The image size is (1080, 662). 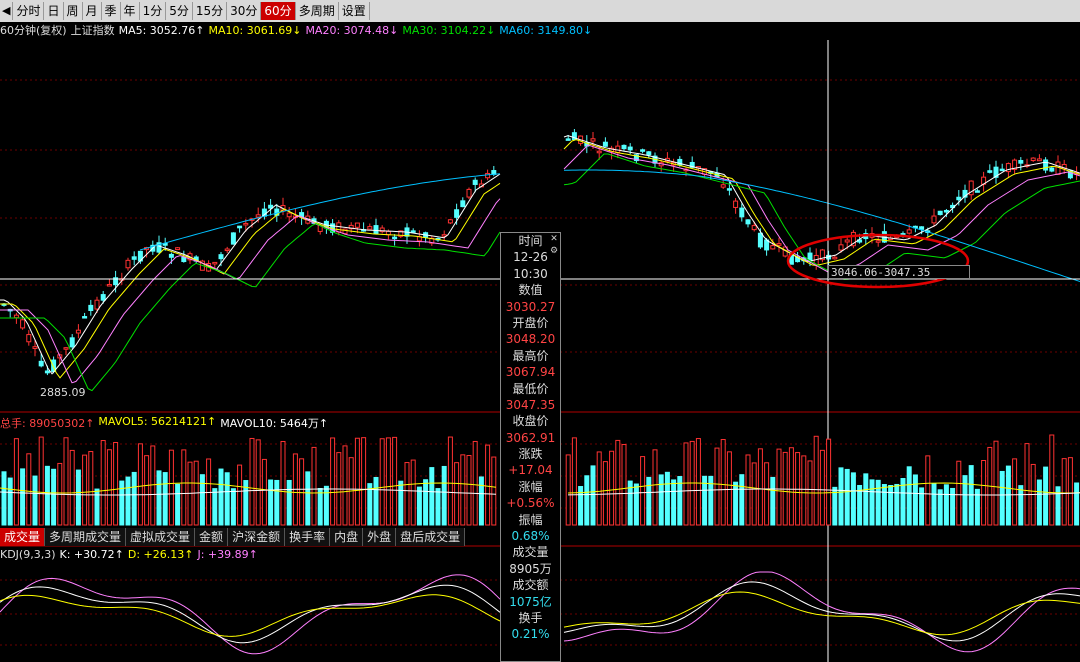 What do you see at coordinates (86, 537) in the screenshot?
I see `indicator-tab-1: 多周期成交量` at bounding box center [86, 537].